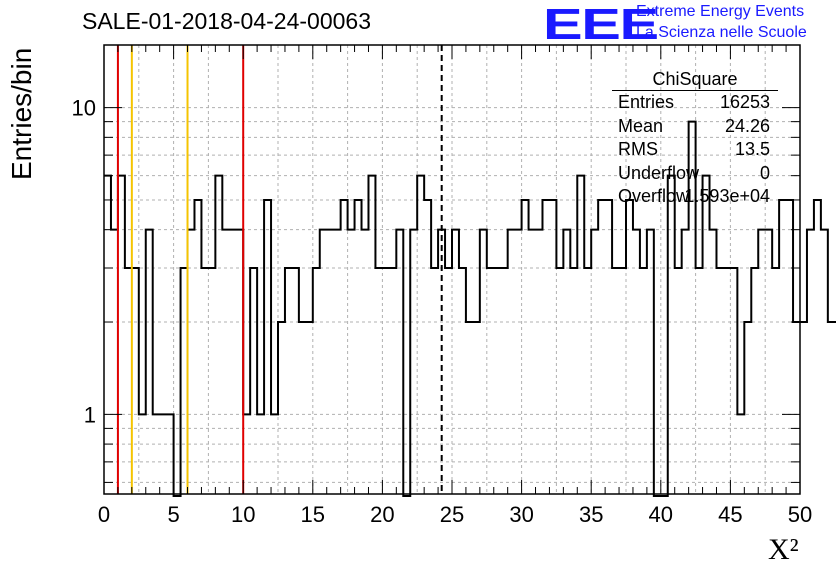 Image resolution: width=836 pixels, height=572 pixels. I want to click on eee-logo: EEE, so click(601, 24).